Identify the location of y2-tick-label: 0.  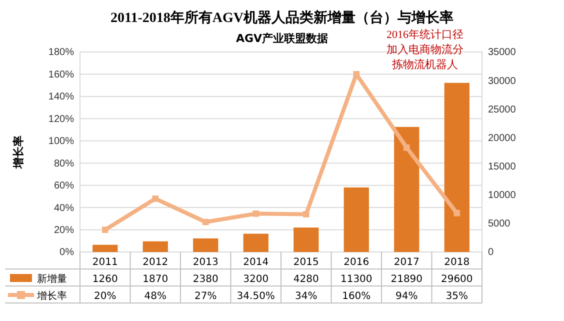
(491, 252).